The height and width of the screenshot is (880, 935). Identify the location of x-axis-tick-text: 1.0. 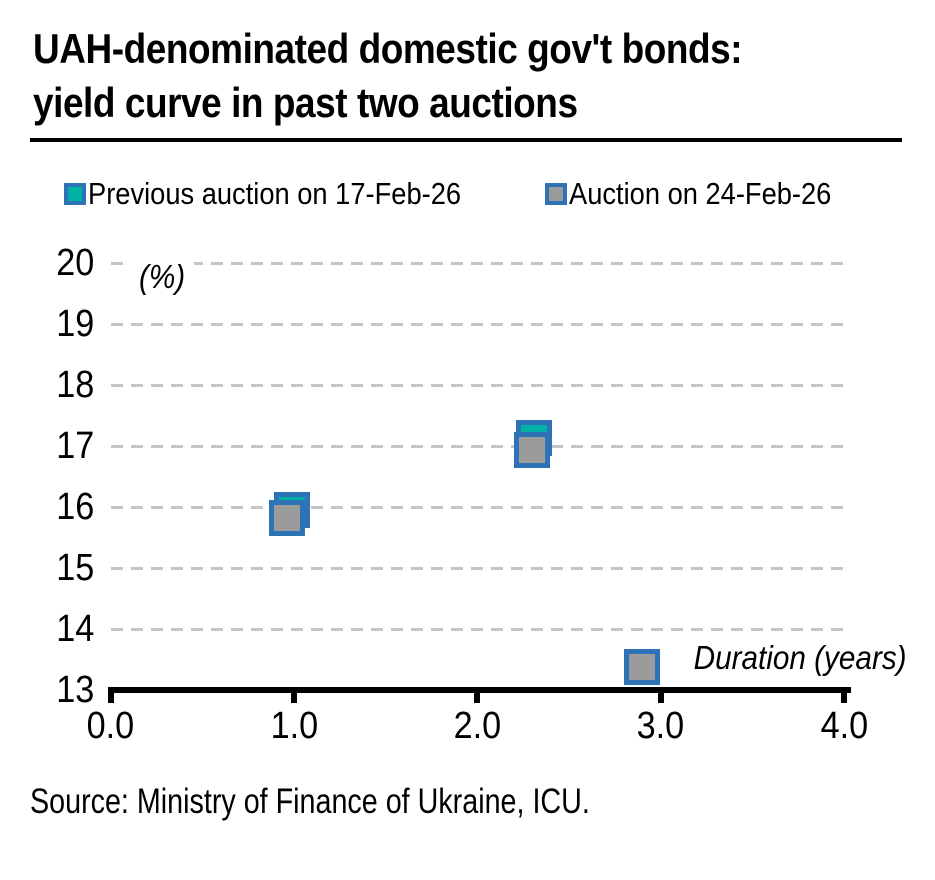
(294, 726).